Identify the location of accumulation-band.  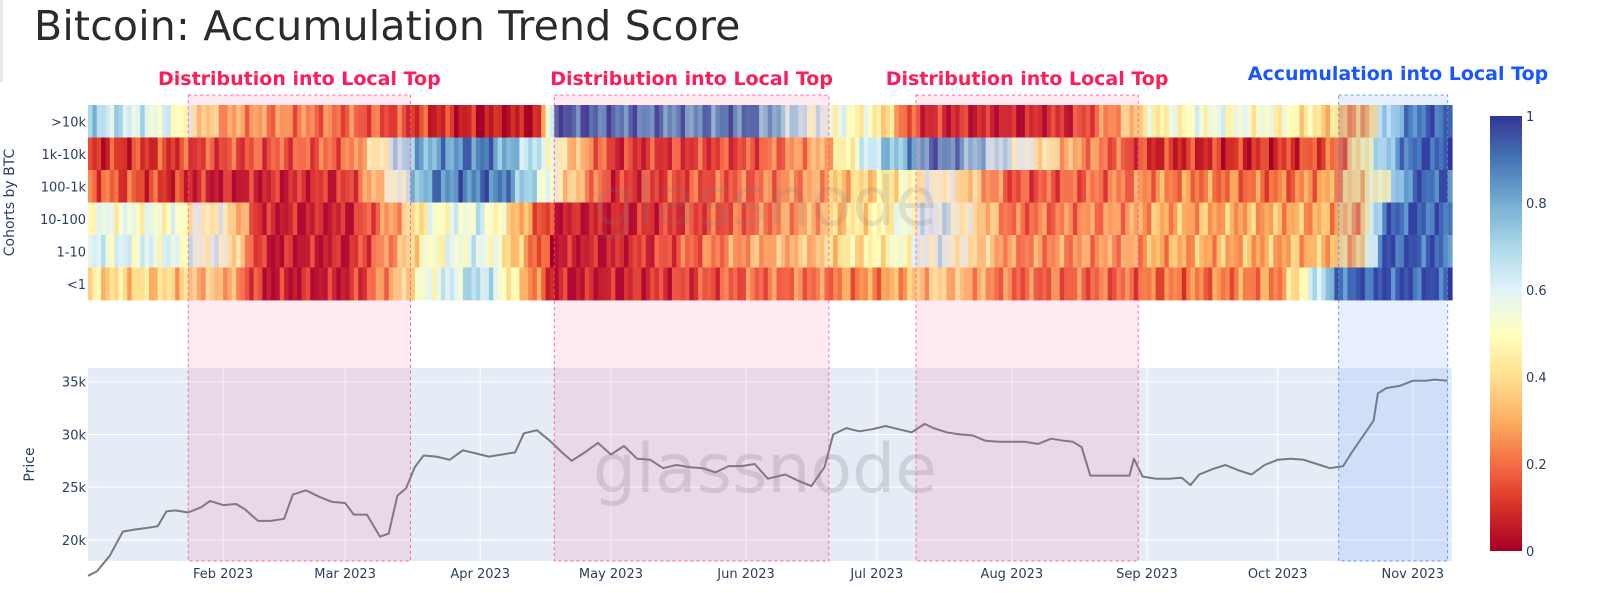
(1393, 328).